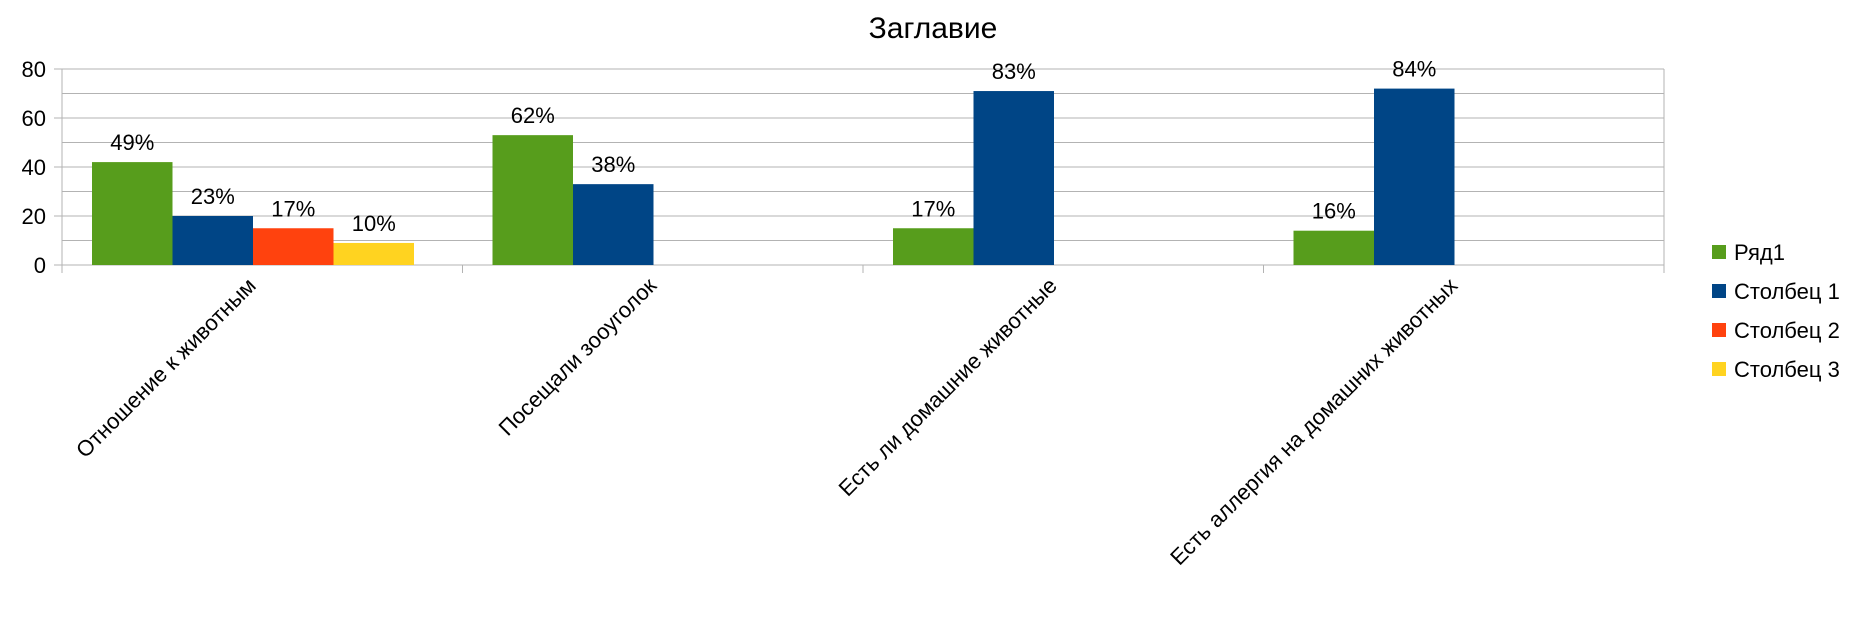 This screenshot has height=630, width=1864. What do you see at coordinates (34, 167) in the screenshot?
I see `y-tick-label: 40` at bounding box center [34, 167].